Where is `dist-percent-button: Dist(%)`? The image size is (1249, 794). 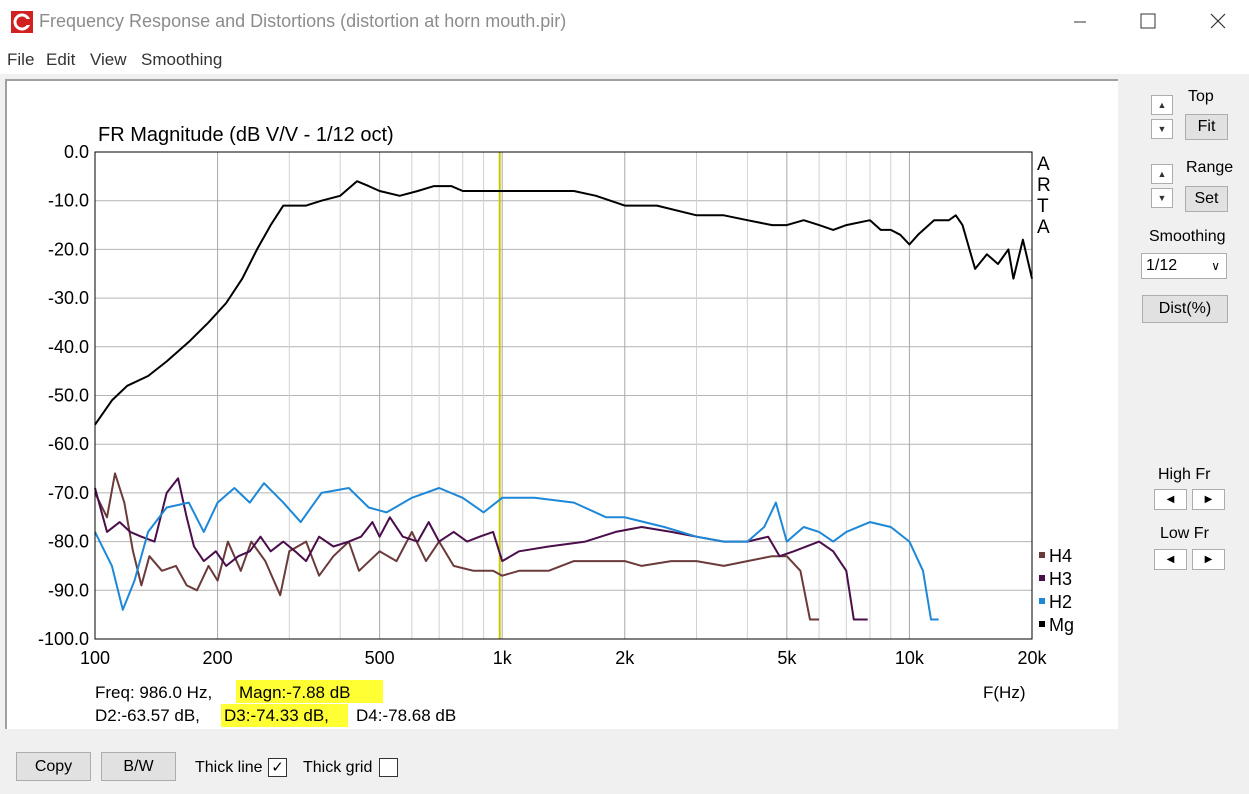 dist-percent-button: Dist(%) is located at coordinates (1185, 309).